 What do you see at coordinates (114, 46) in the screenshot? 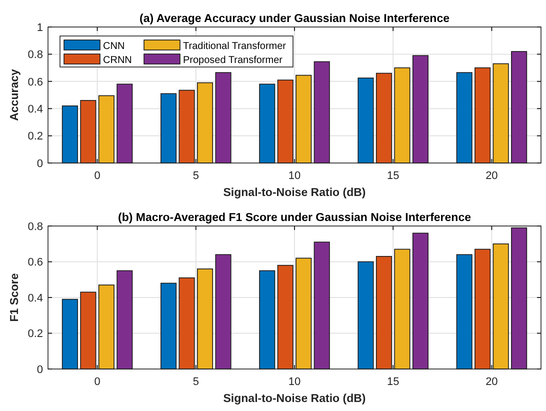
I see `legend-label: CNN` at bounding box center [114, 46].